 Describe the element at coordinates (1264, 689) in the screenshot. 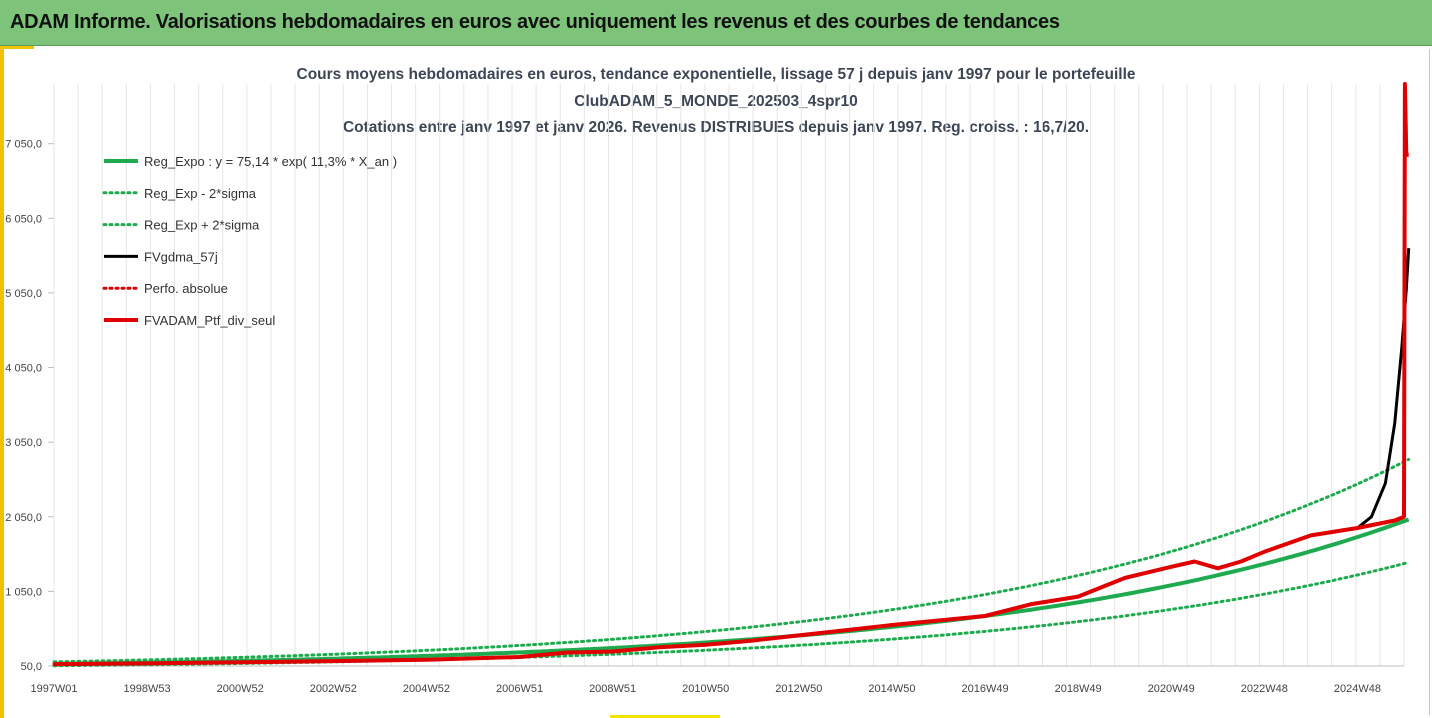

I see `x-tick-label: 2022W48` at that location.